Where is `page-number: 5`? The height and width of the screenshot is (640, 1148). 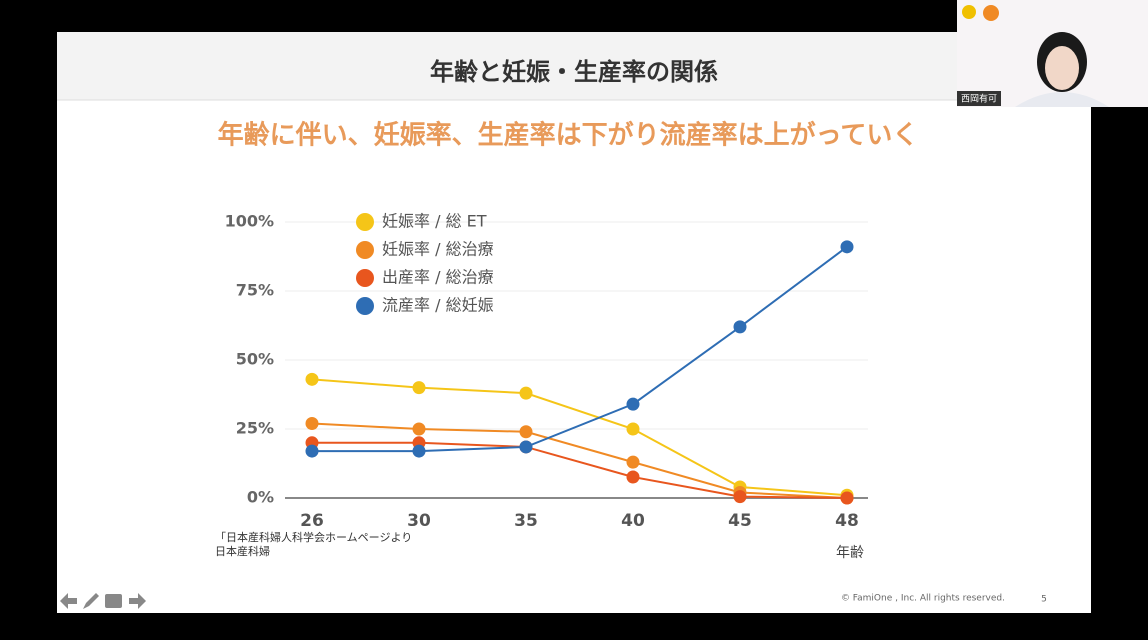
page-number: 5 is located at coordinates (1044, 600).